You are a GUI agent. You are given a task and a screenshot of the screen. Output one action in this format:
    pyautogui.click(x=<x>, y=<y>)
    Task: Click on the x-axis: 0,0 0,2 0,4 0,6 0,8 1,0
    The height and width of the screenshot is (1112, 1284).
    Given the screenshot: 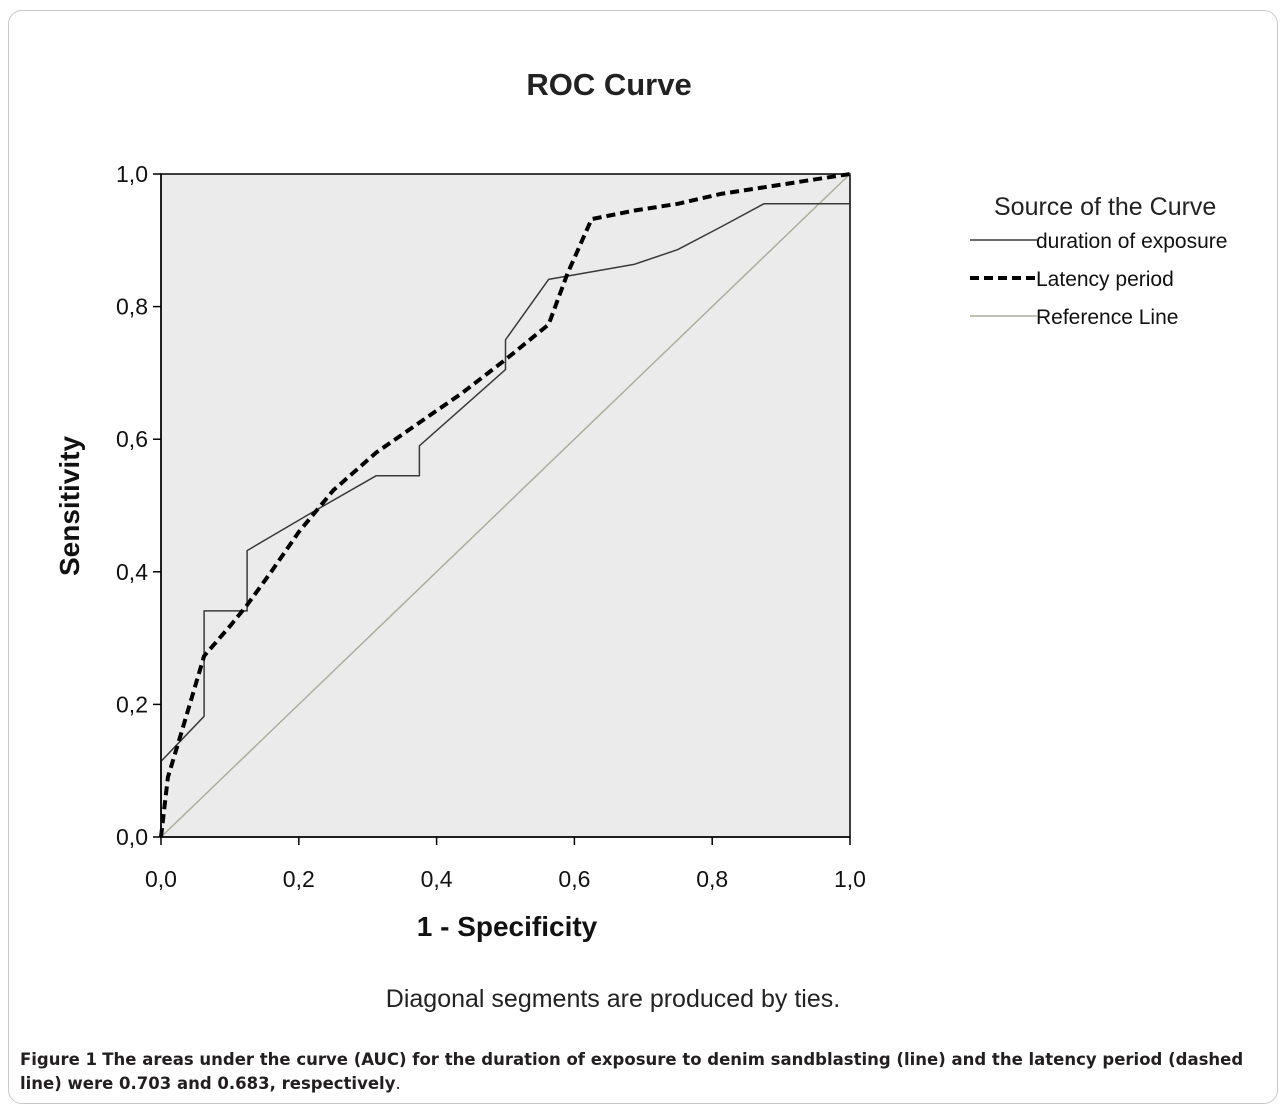 What is the action you would take?
    pyautogui.click(x=505, y=864)
    